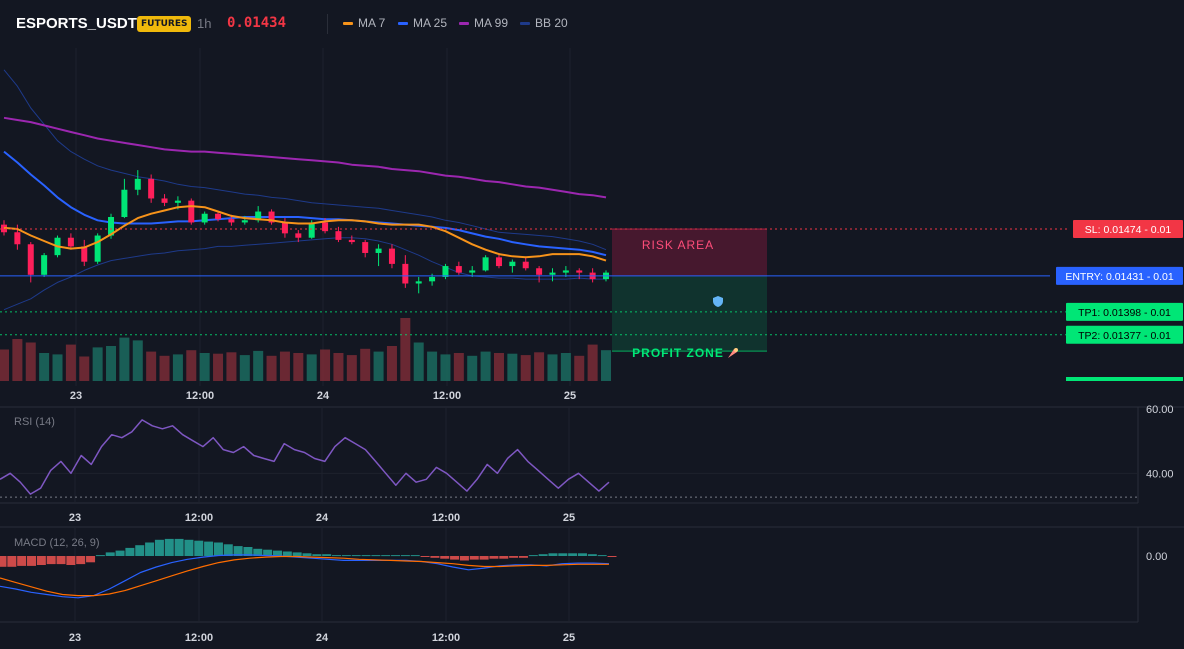  What do you see at coordinates (689, 252) in the screenshot?
I see `risk-zone` at bounding box center [689, 252].